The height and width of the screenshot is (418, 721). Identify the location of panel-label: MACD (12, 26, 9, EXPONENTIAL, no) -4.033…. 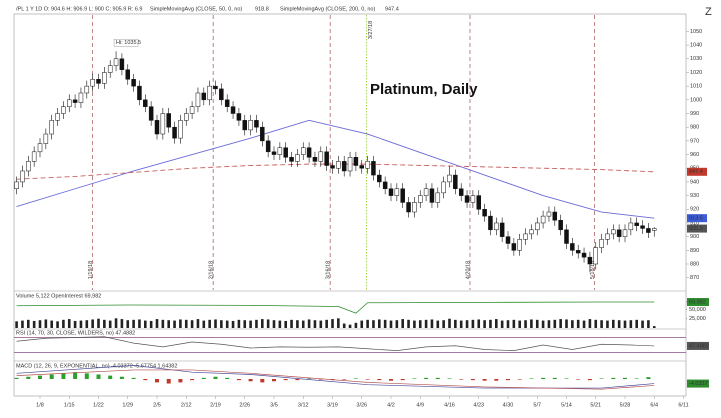
(96, 366).